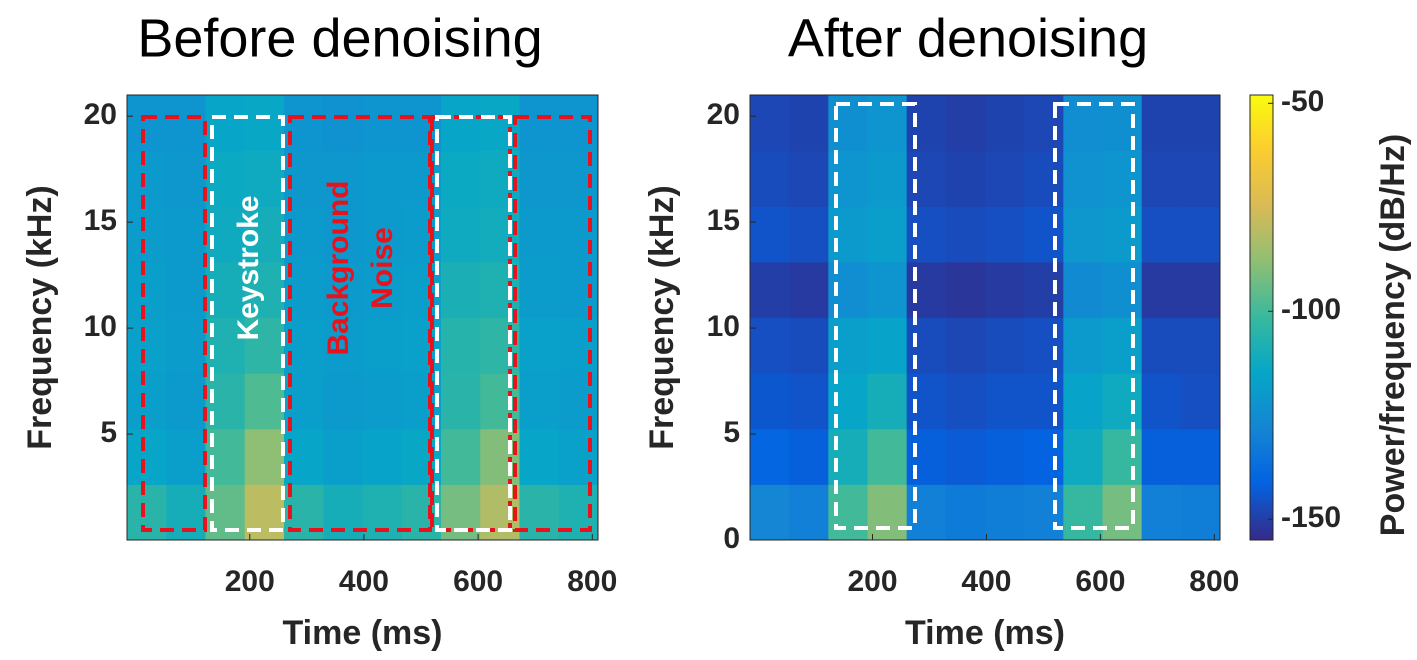 The height and width of the screenshot is (660, 1417). Describe the element at coordinates (40, 317) in the screenshot. I see `y-axis-label: Frequency (kHz)` at that location.